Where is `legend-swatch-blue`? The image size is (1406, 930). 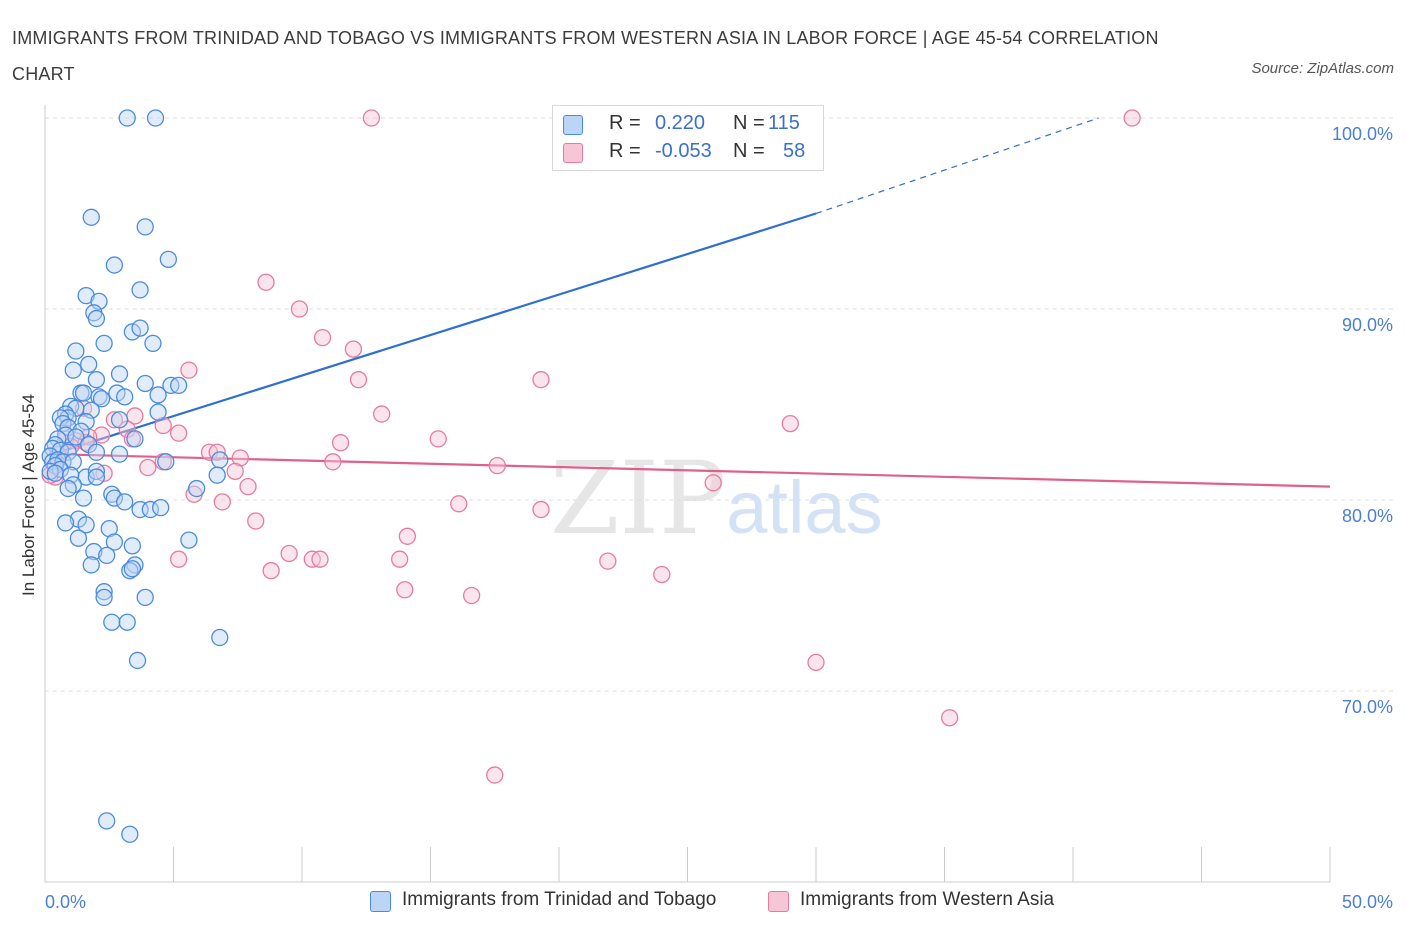 legend-swatch-blue is located at coordinates (573, 125).